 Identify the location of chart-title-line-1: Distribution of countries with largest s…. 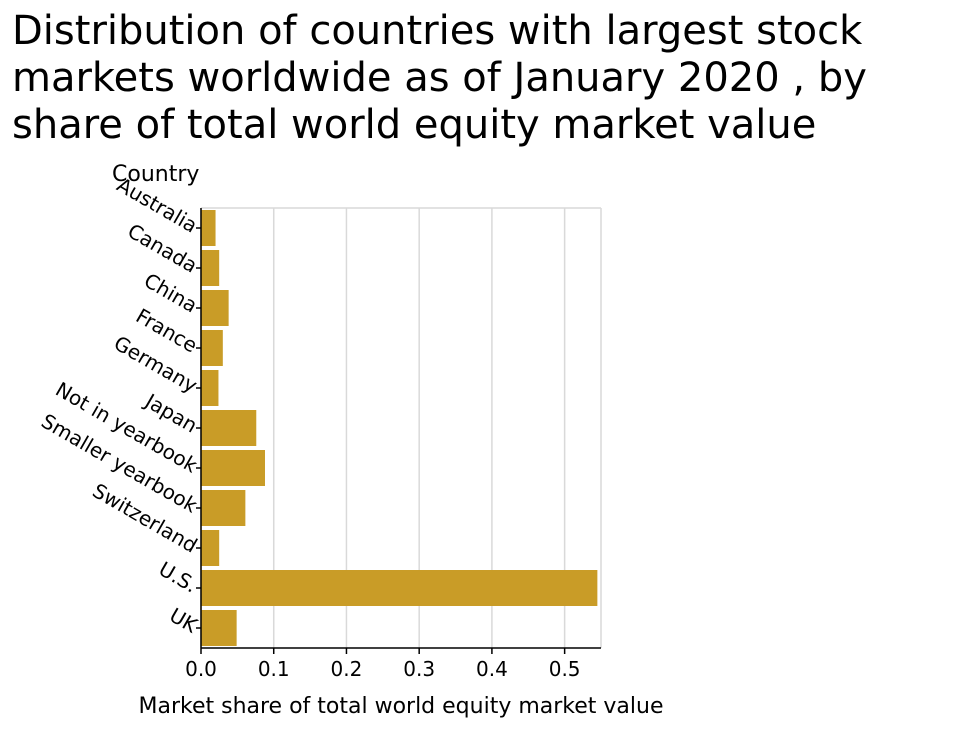
(437, 31).